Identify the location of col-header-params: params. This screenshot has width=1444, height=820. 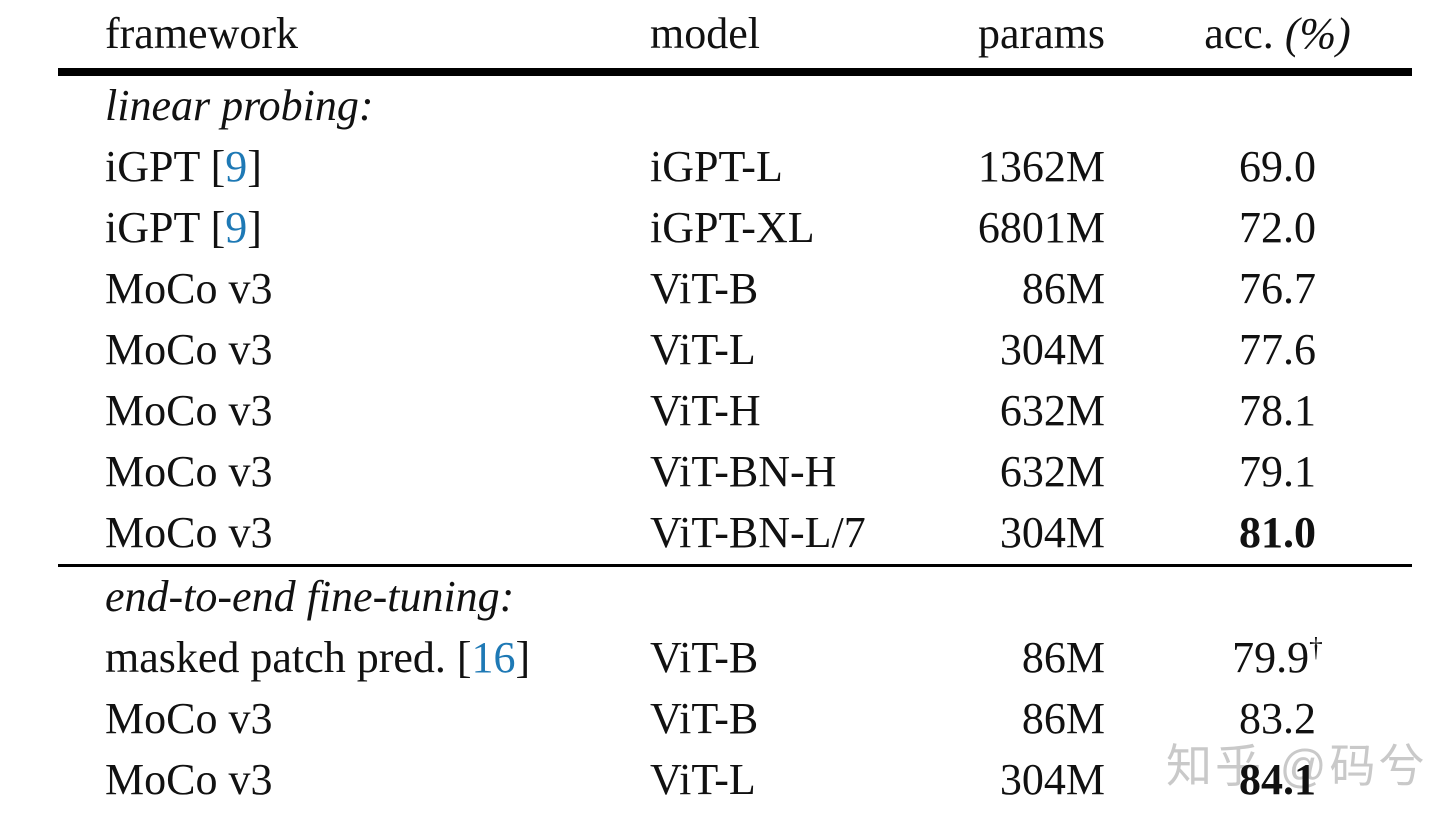
(1041, 33).